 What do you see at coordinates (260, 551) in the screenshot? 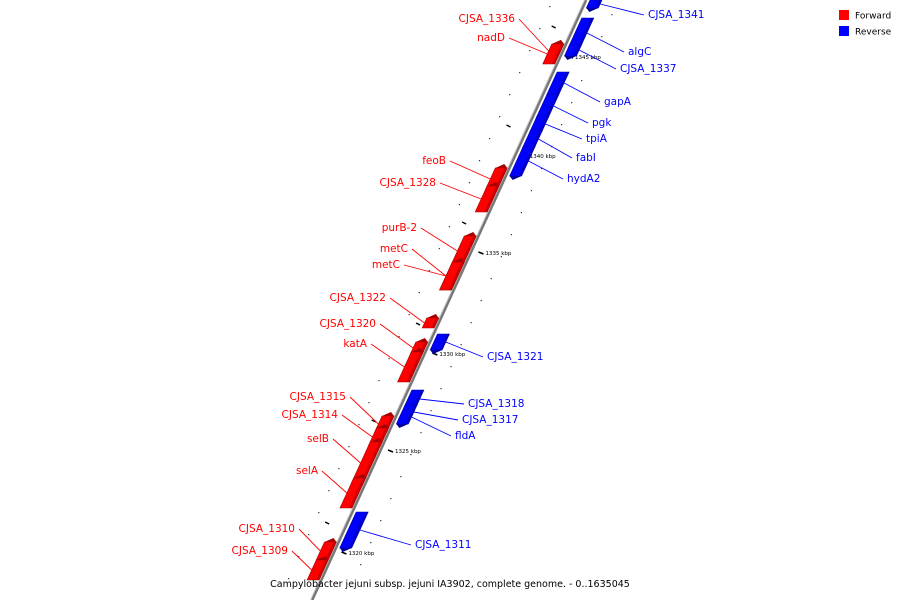
I see `gene-label: CJSA_1309` at bounding box center [260, 551].